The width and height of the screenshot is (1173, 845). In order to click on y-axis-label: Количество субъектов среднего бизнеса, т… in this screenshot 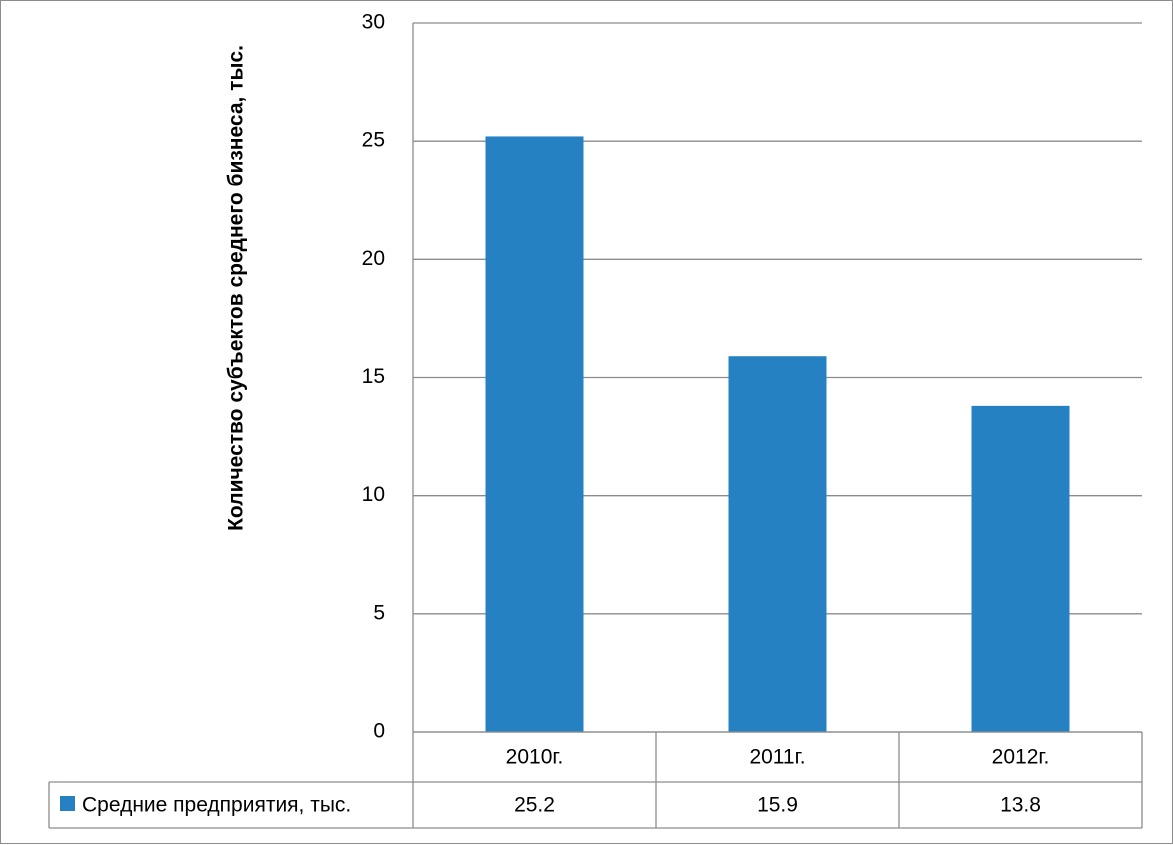, I will do `click(236, 288)`.